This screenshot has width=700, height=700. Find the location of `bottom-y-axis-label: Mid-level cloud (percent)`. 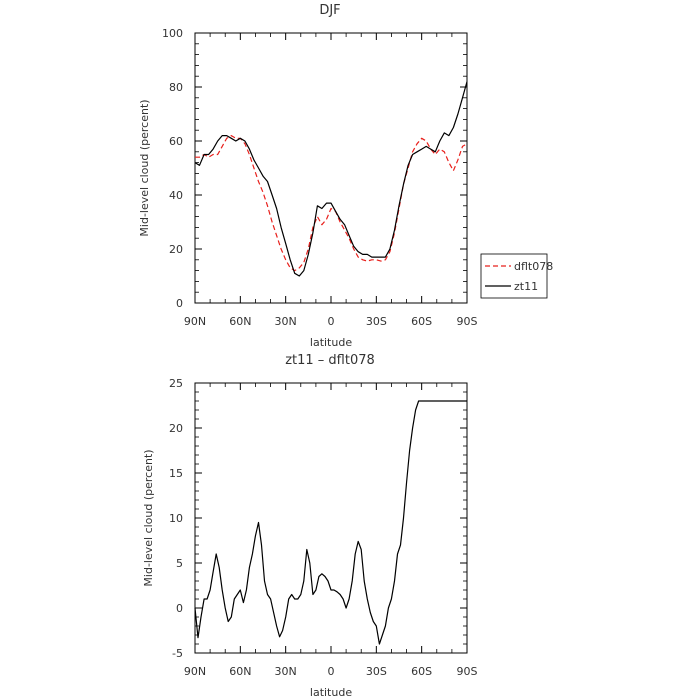

bottom-y-axis-label: Mid-level cloud (percent) is located at coordinates (148, 517).